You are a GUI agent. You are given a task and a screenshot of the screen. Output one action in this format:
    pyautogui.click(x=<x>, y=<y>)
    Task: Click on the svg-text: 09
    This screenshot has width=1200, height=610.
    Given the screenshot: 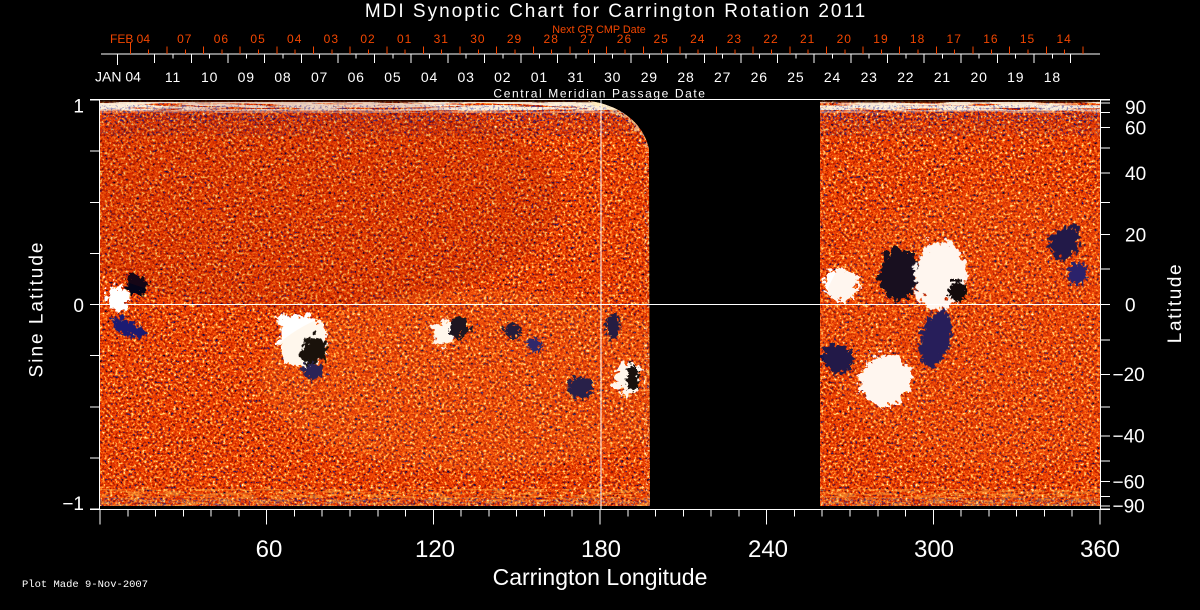 What is the action you would take?
    pyautogui.click(x=246, y=77)
    